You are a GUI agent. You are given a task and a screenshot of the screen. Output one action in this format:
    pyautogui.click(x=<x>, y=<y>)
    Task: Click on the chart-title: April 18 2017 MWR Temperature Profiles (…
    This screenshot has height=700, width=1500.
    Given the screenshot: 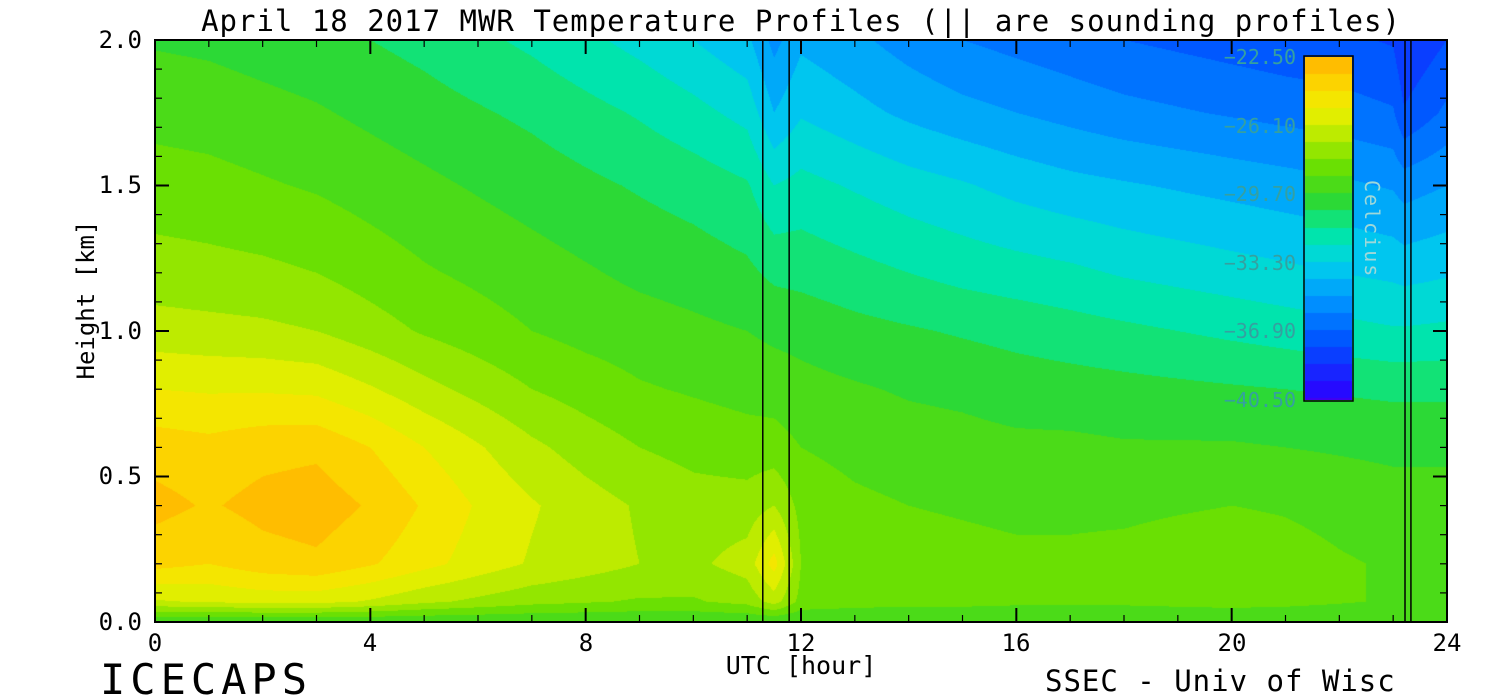 What is the action you would take?
    pyautogui.click(x=801, y=21)
    